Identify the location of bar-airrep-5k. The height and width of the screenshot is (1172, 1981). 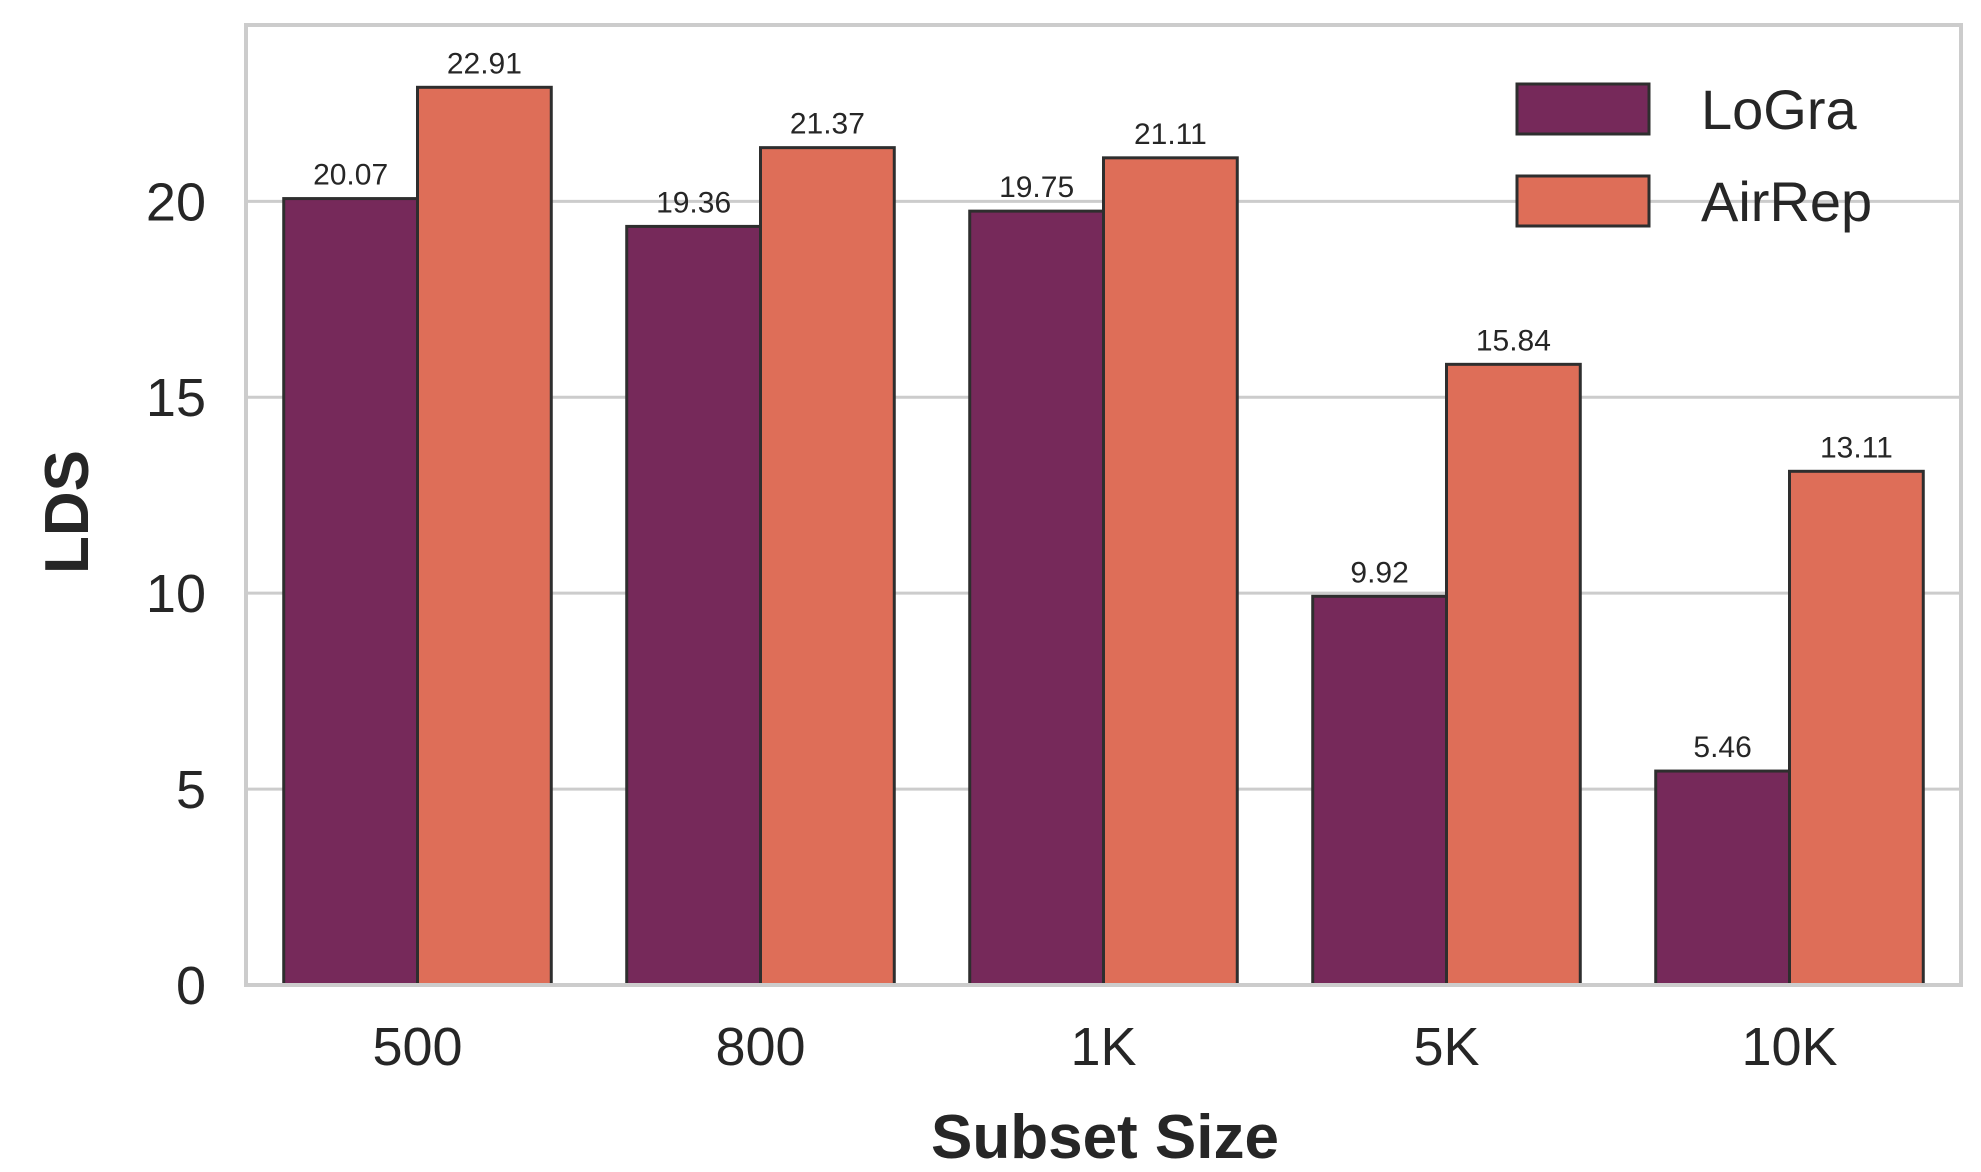
(1513, 674).